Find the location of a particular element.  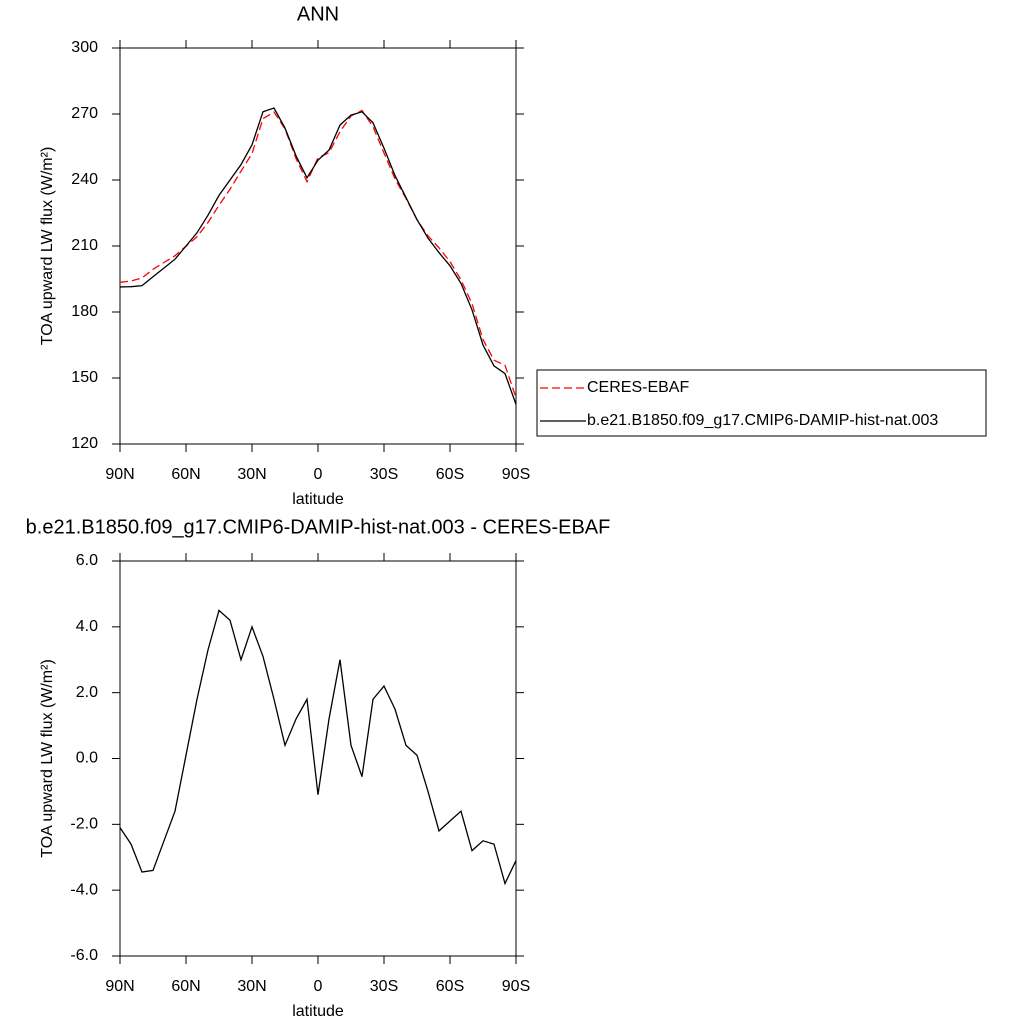

y-tick-label: 180 is located at coordinates (84, 311).